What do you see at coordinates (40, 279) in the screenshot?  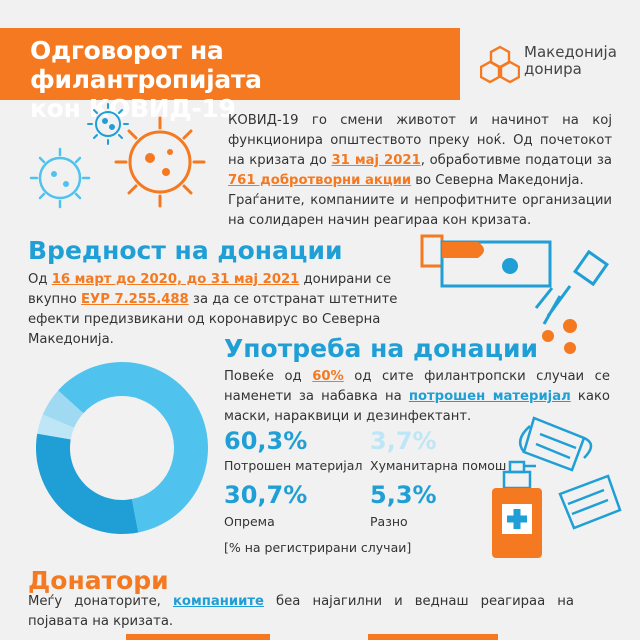 I see `value-text: Од` at bounding box center [40, 279].